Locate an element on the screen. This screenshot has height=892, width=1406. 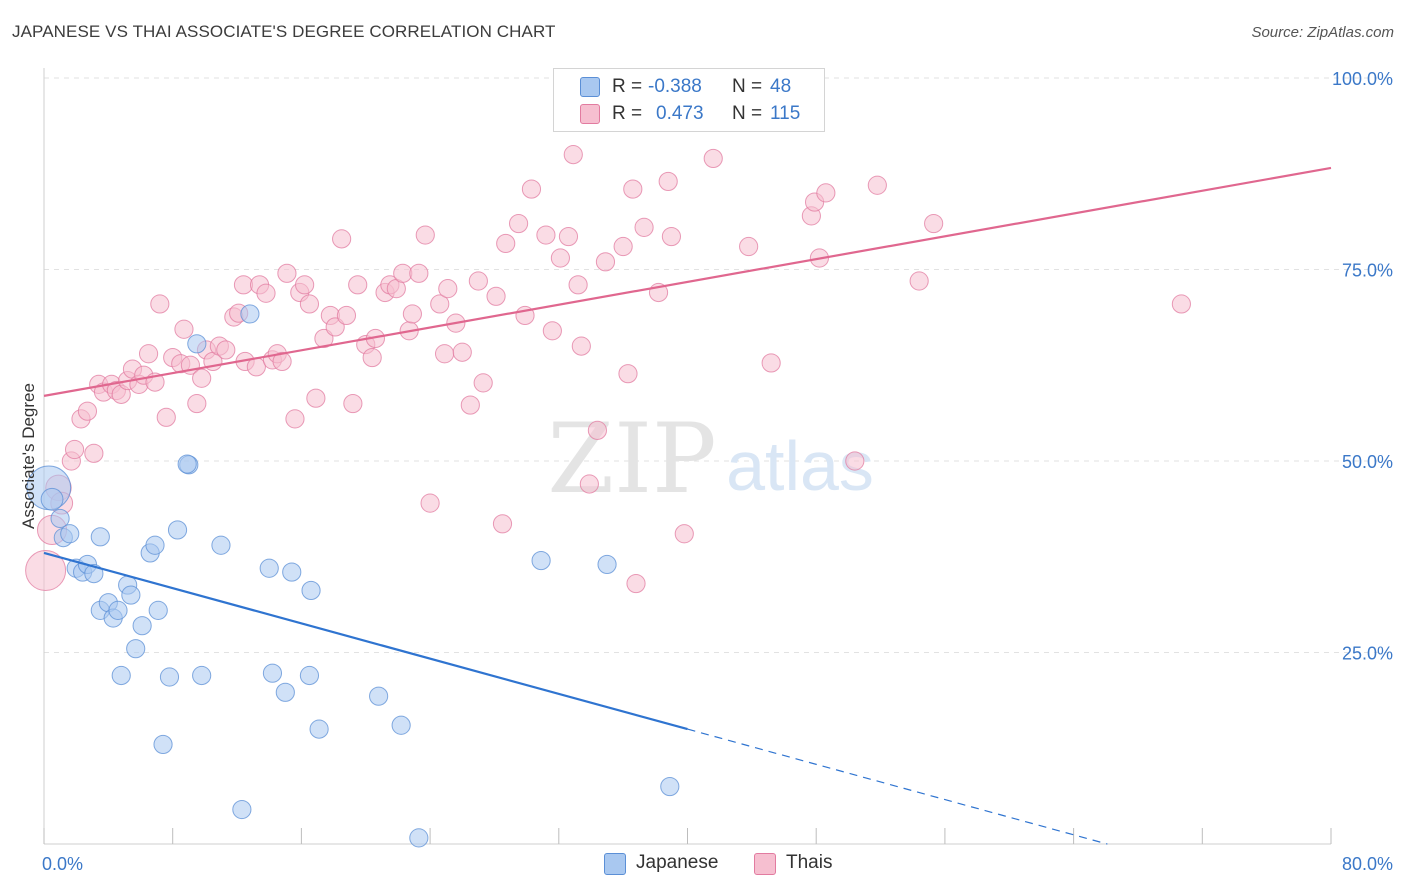
y-tick-label: 100.0% is located at coordinates (1362, 79).